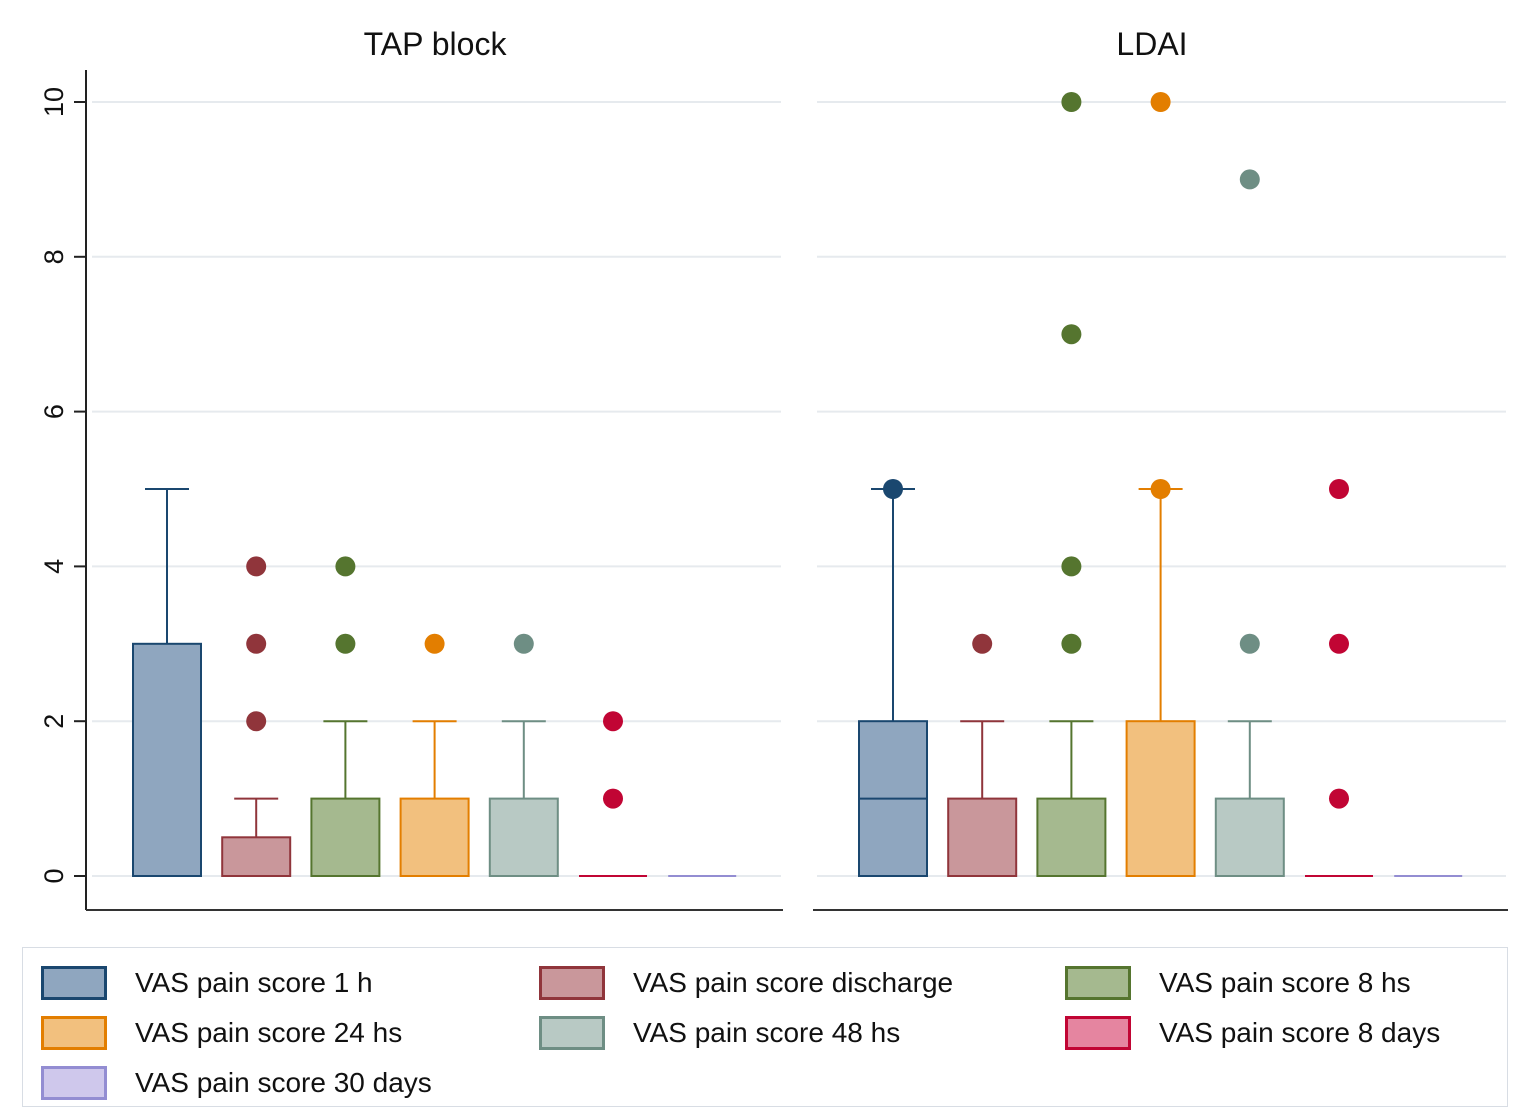 This screenshot has width=1523, height=1111. I want to click on legend-label: VAS pain score 48 hs, so click(767, 1032).